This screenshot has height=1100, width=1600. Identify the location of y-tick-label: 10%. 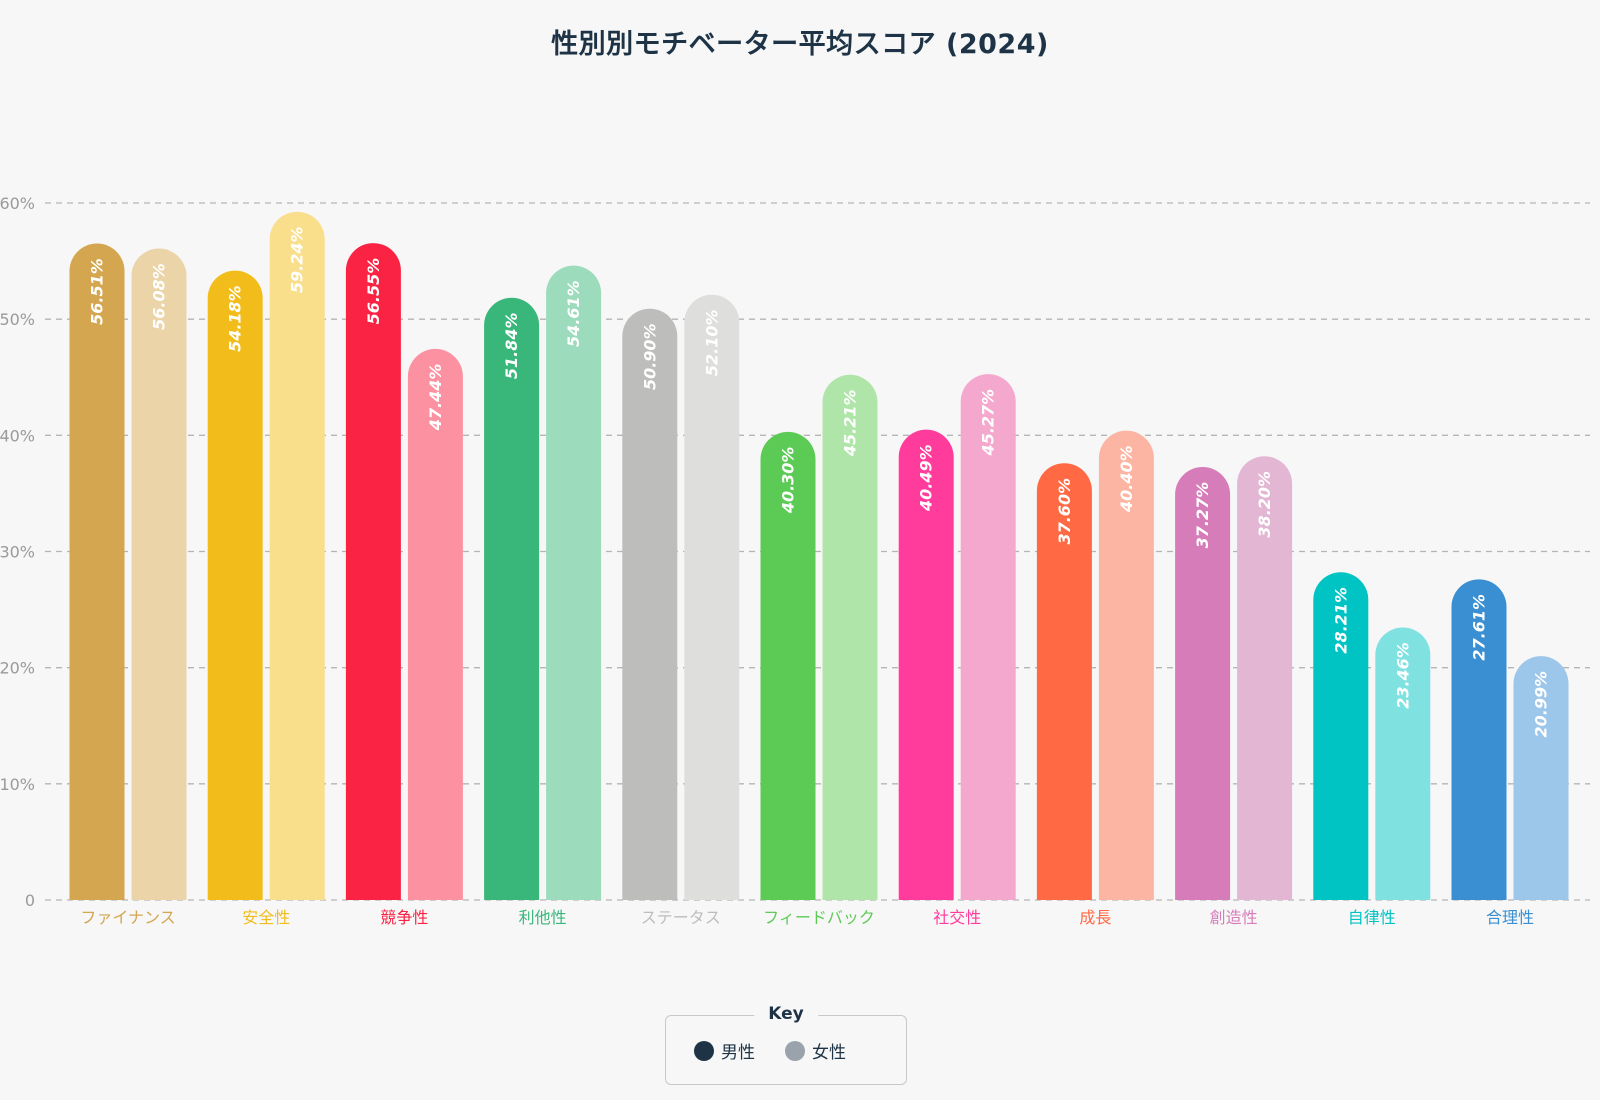
(17, 784).